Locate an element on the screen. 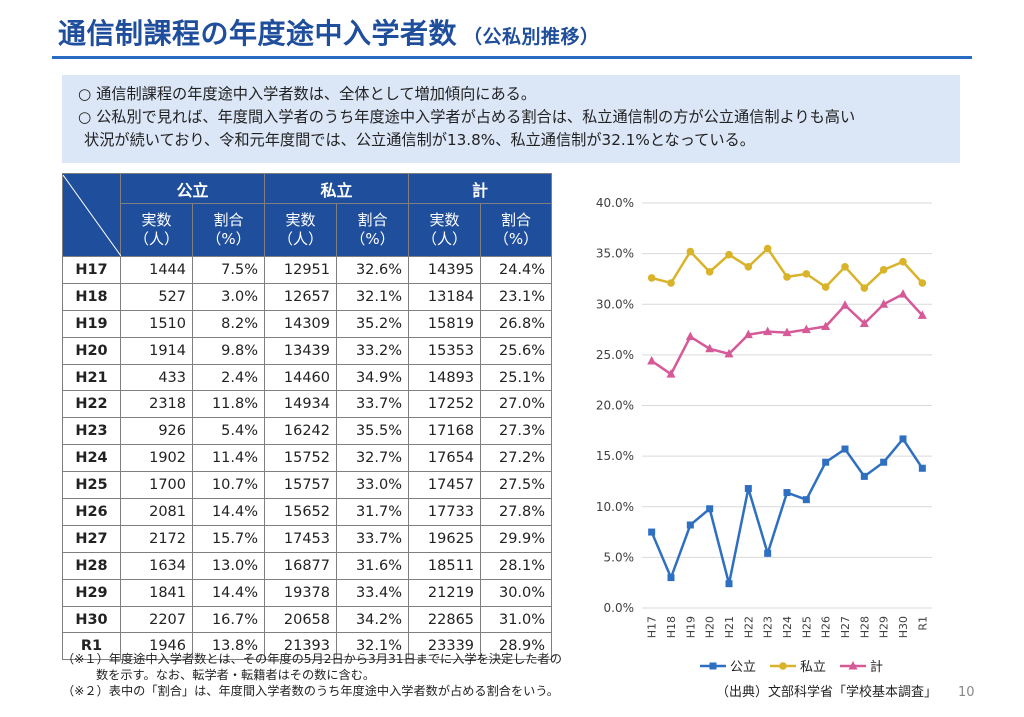 This screenshot has height=717, width=1024. x-tick-label: H19 is located at coordinates (690, 627).